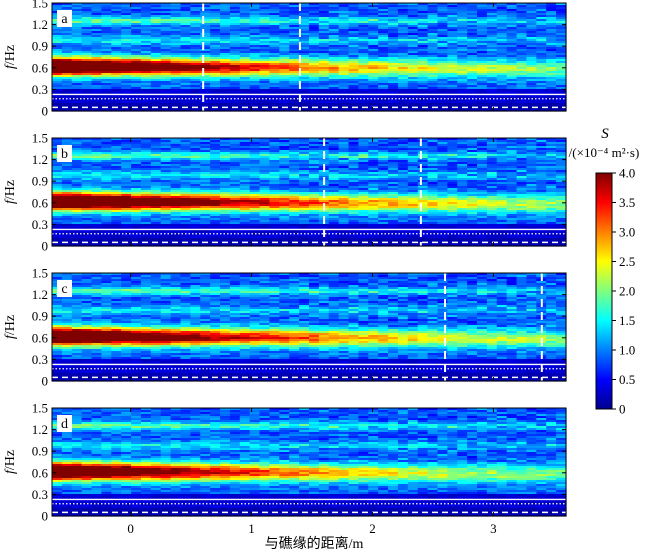 The height and width of the screenshot is (558, 650). Describe the element at coordinates (40, 5) in the screenshot. I see `y-tick-label: 1.5` at that location.